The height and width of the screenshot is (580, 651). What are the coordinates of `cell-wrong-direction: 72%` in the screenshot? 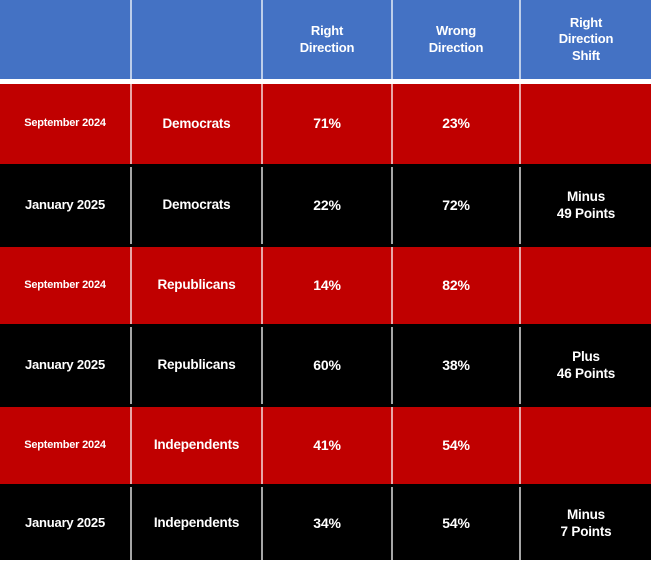 It's located at (455, 205).